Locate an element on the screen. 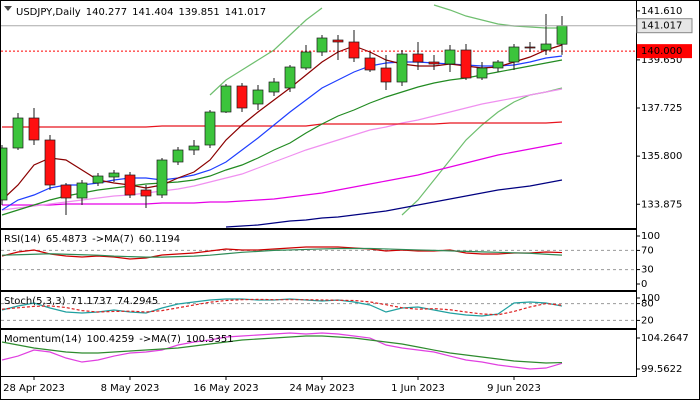 The image size is (700, 400). y-tick-label: 0 is located at coordinates (644, 284).